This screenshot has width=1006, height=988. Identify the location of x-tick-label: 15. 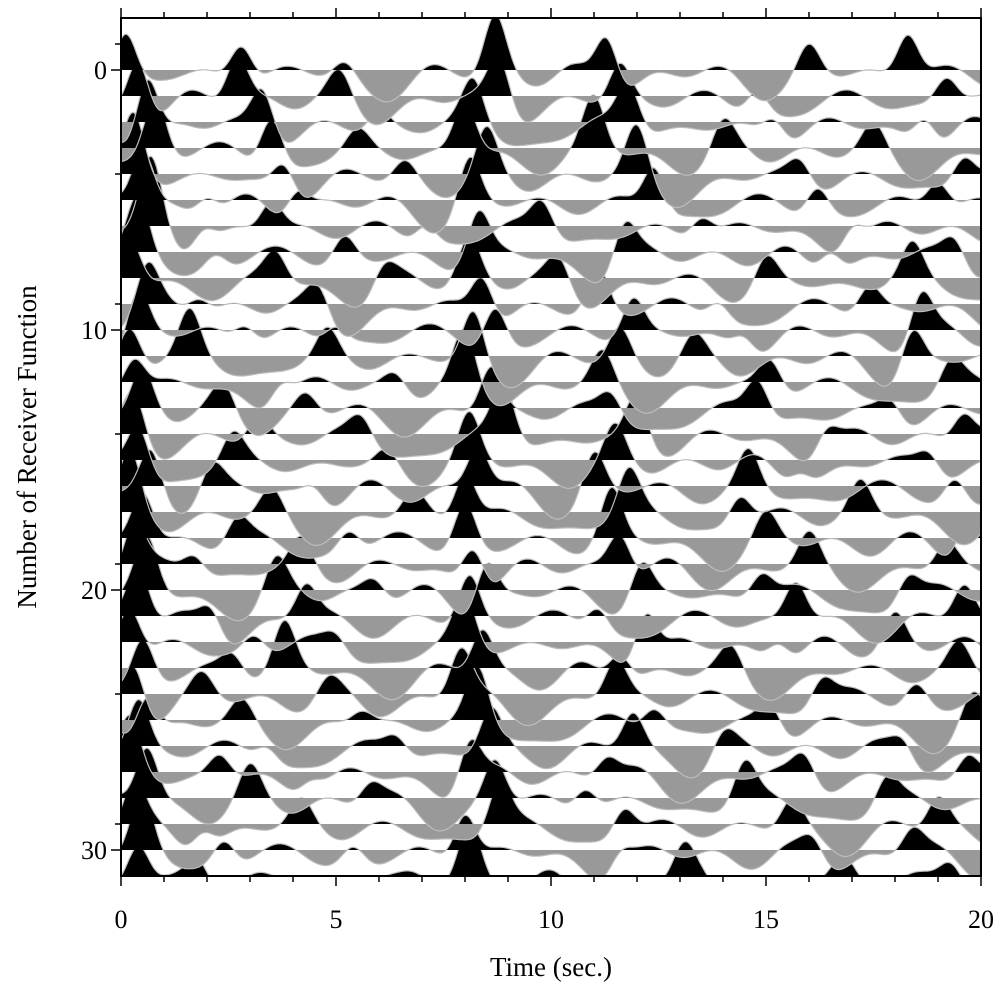
(766, 919).